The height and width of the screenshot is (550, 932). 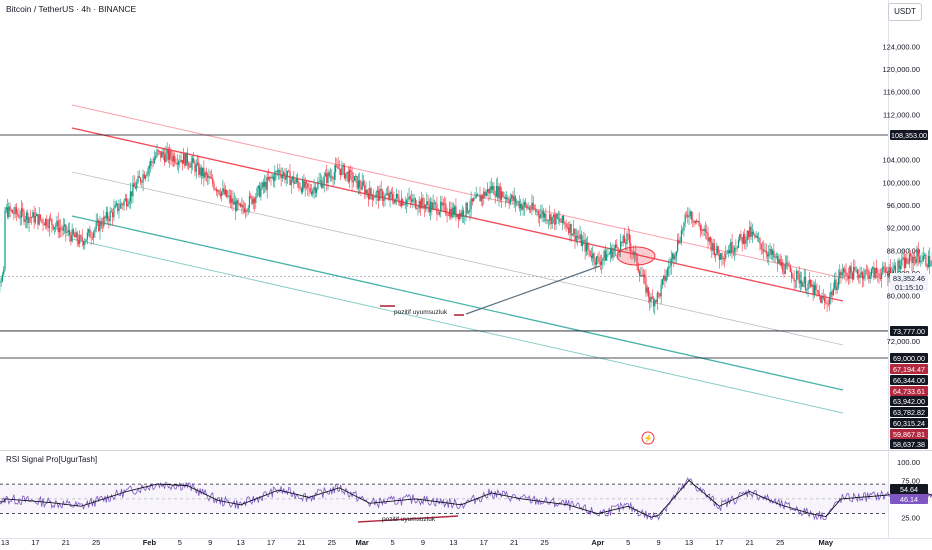 What do you see at coordinates (421, 312) in the screenshot?
I see `divergence-label: pozitif uyumsuzluk` at bounding box center [421, 312].